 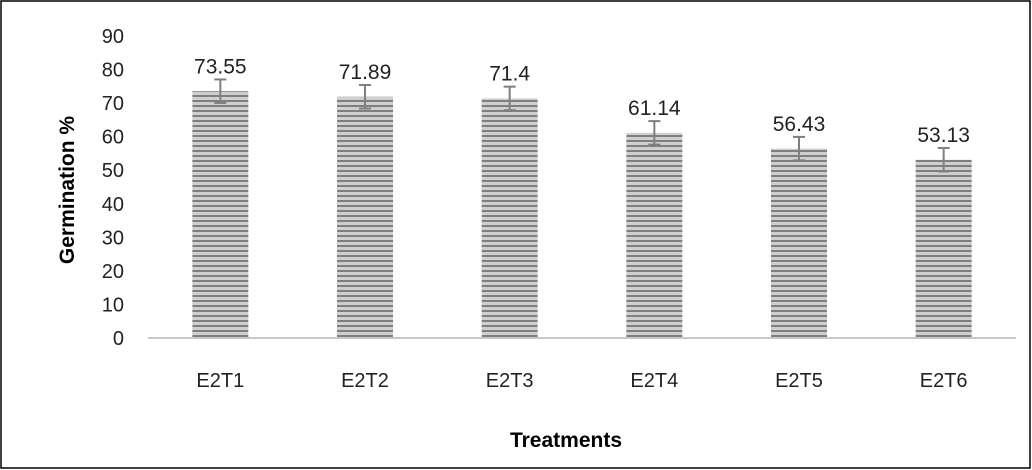 I want to click on y-tick-label: 40, so click(x=113, y=205).